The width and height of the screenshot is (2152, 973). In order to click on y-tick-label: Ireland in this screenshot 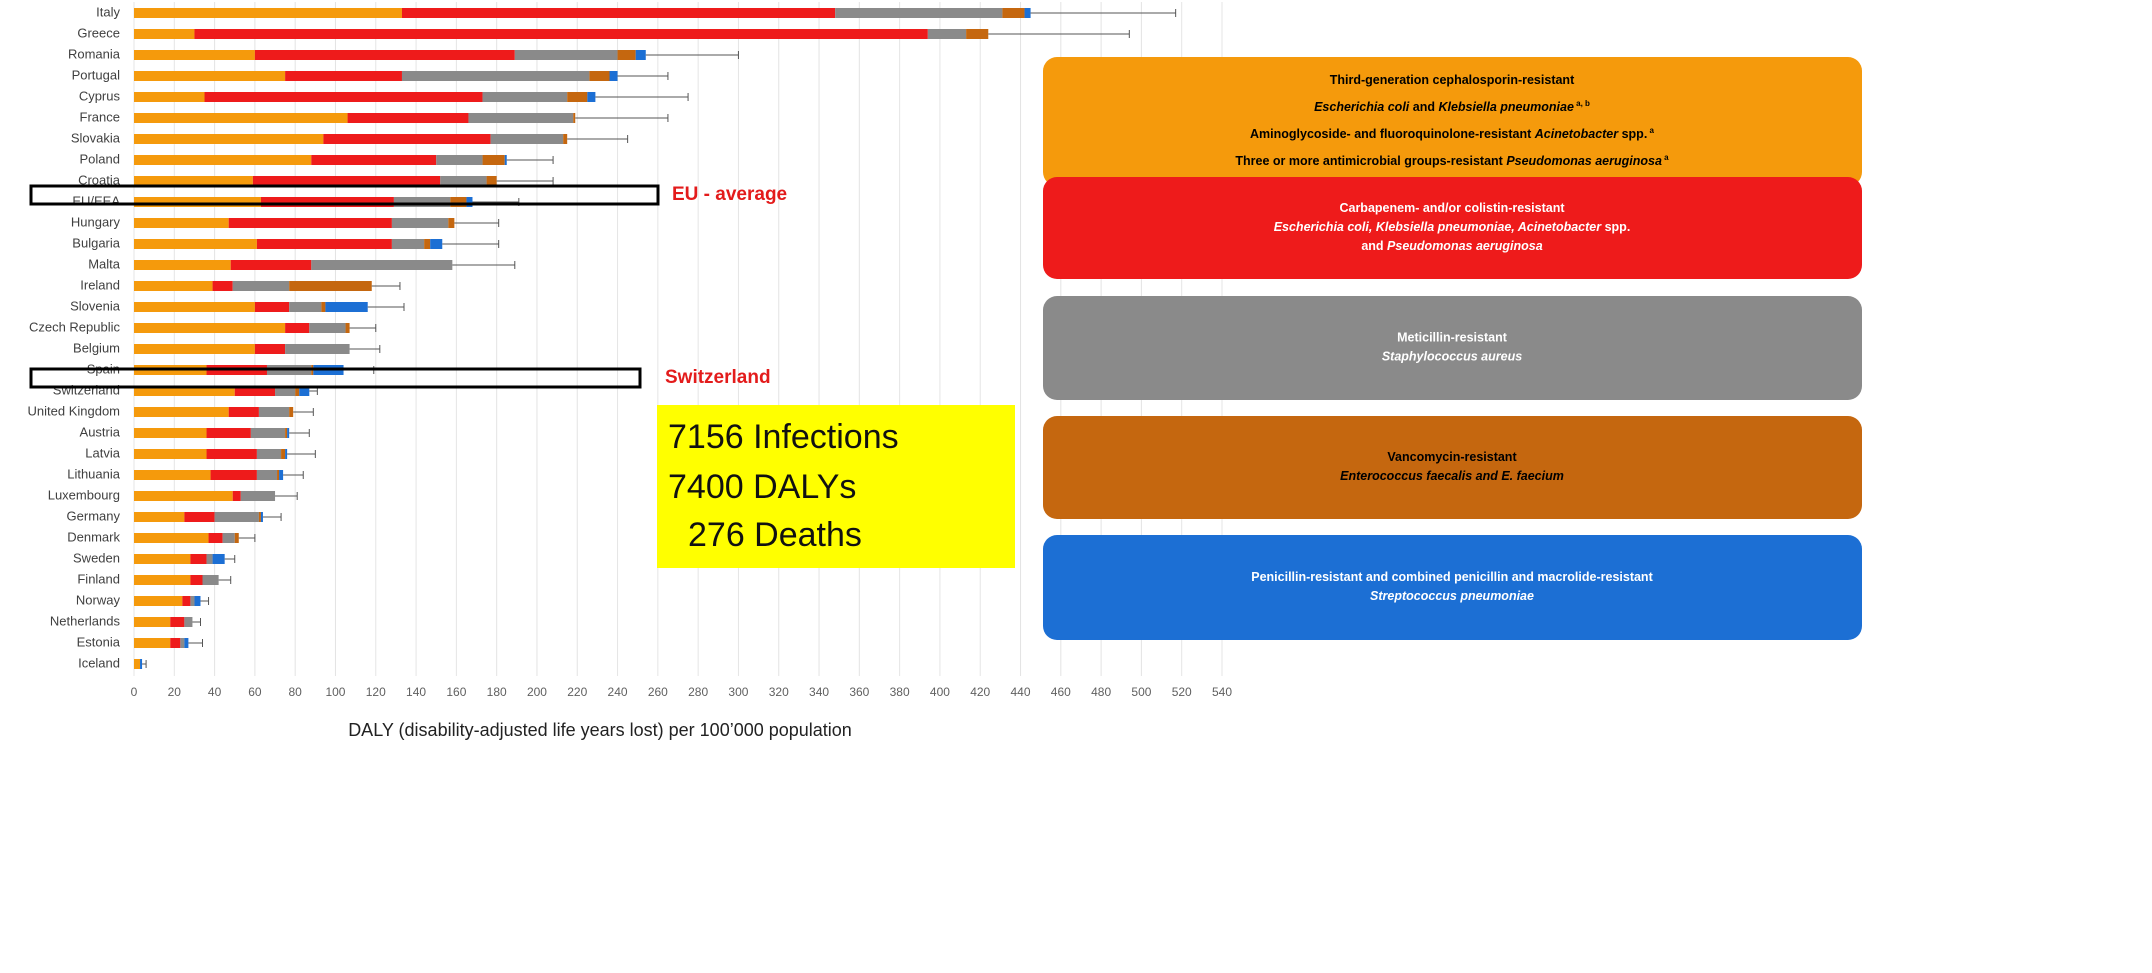, I will do `click(100, 284)`.